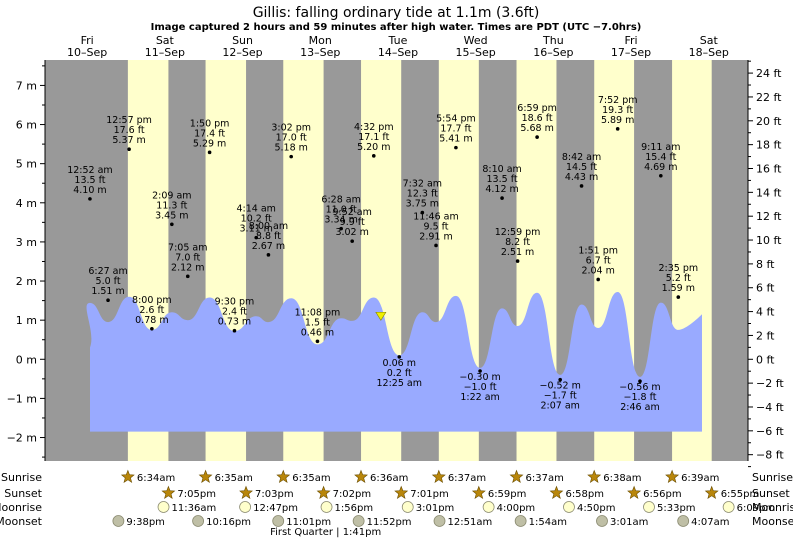 The width and height of the screenshot is (793, 539). I want to click on tide-label-time: 6:59 pm, so click(537, 108).